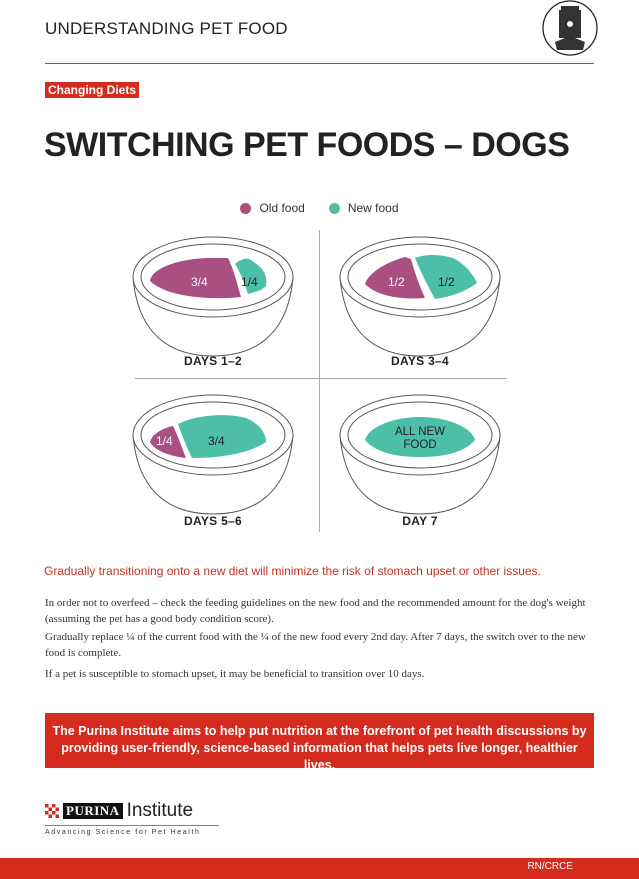  Describe the element at coordinates (319, 63) in the screenshot. I see `header-divider` at that location.